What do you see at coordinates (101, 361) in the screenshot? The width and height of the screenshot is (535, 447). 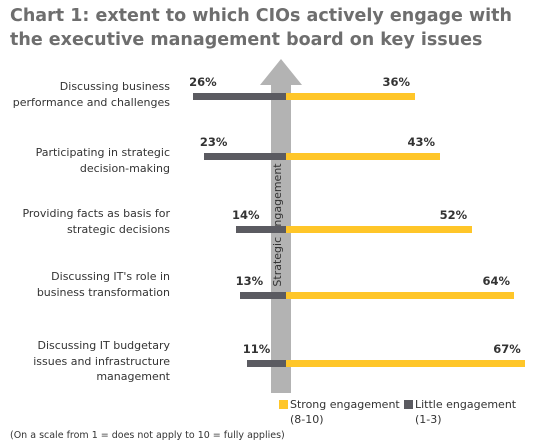 I see `category-label-line: issues and infrastructure` at bounding box center [101, 361].